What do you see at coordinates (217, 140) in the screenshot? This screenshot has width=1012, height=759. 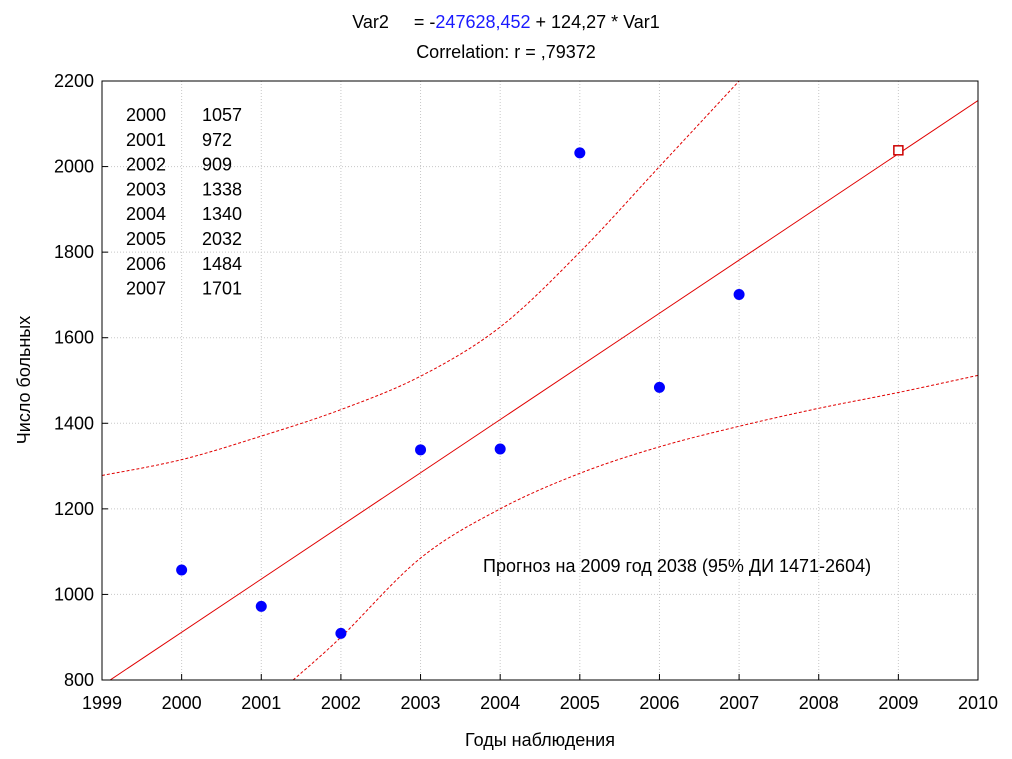 I see `table-value: 972` at bounding box center [217, 140].